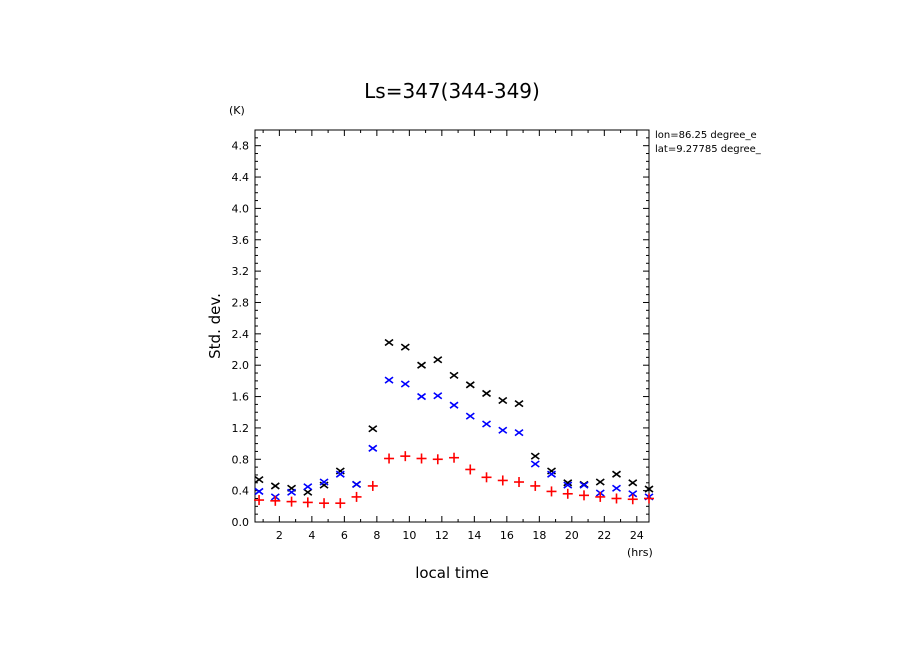 The height and width of the screenshot is (654, 904). I want to click on x-tick-label: 20, so click(572, 535).